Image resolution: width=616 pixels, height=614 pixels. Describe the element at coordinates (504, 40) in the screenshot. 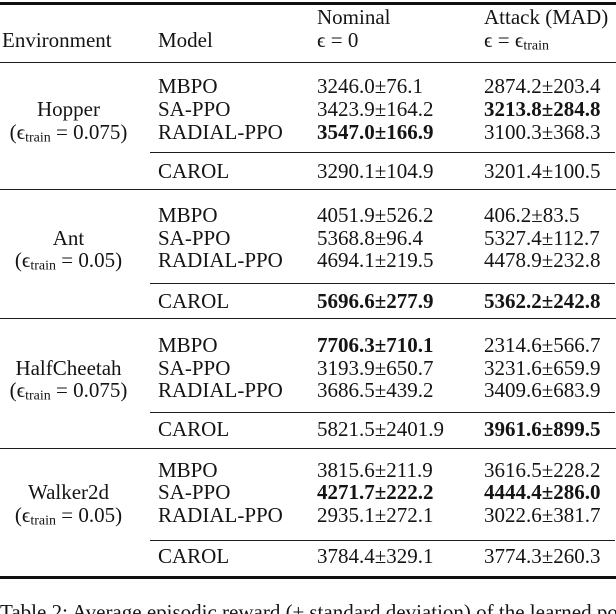

I see `attack-epsilon-prefix: ϵ = ϵ` at that location.